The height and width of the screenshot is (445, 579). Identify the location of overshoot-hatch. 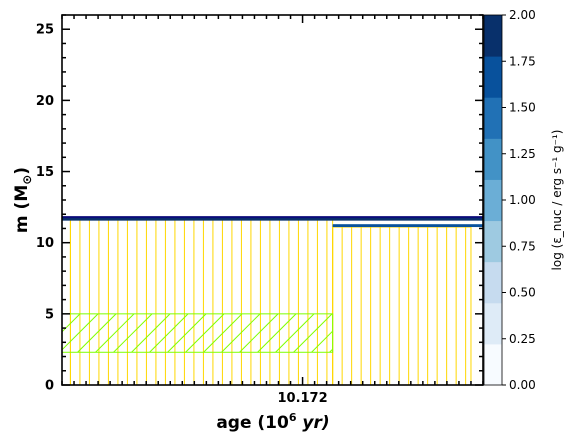
(233, 333).